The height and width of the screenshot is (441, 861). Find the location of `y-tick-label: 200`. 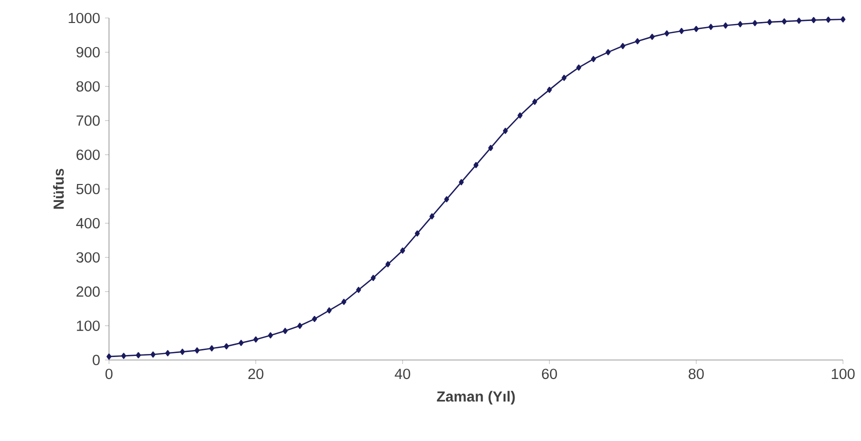

y-tick-label: 200 is located at coordinates (88, 291).